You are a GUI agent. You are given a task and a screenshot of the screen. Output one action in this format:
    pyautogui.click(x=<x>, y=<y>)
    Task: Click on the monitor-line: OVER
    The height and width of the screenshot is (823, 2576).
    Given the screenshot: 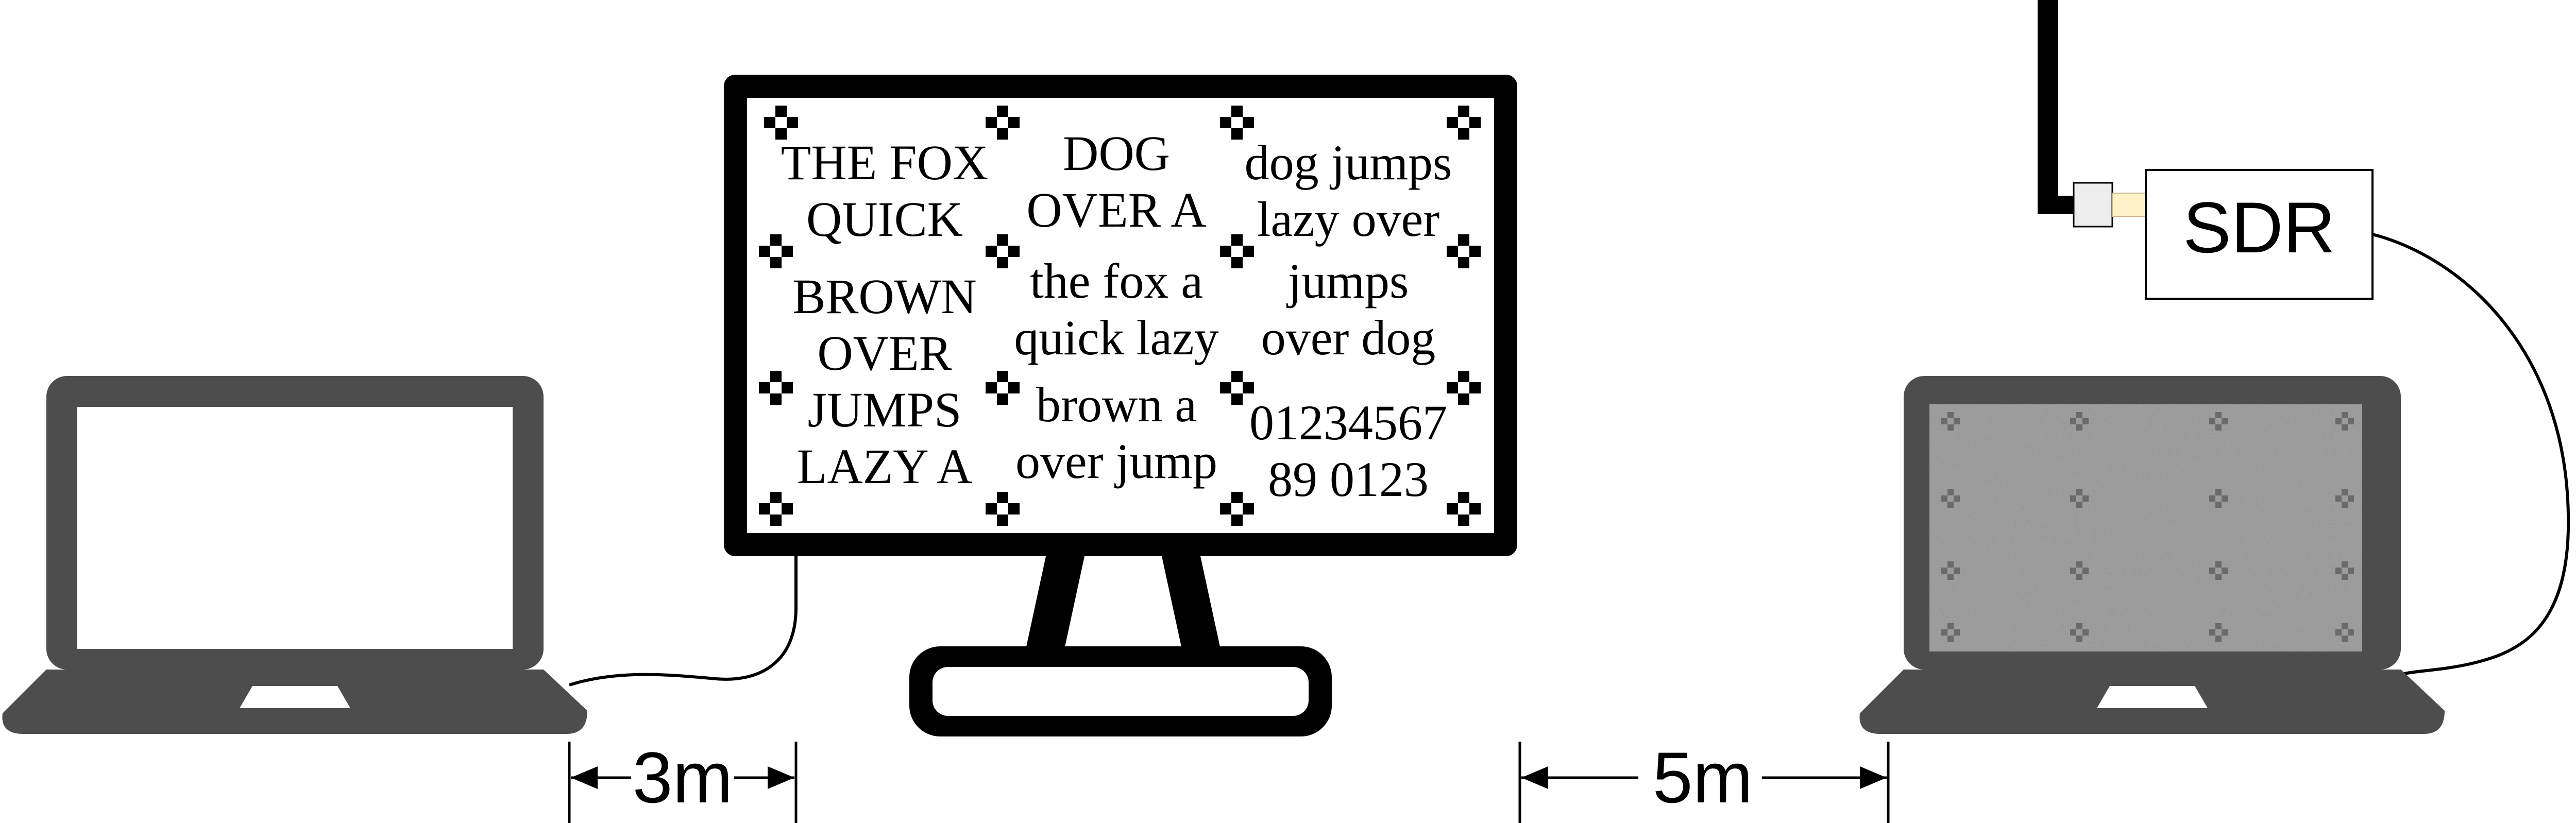 What is the action you would take?
    pyautogui.click(x=884, y=353)
    